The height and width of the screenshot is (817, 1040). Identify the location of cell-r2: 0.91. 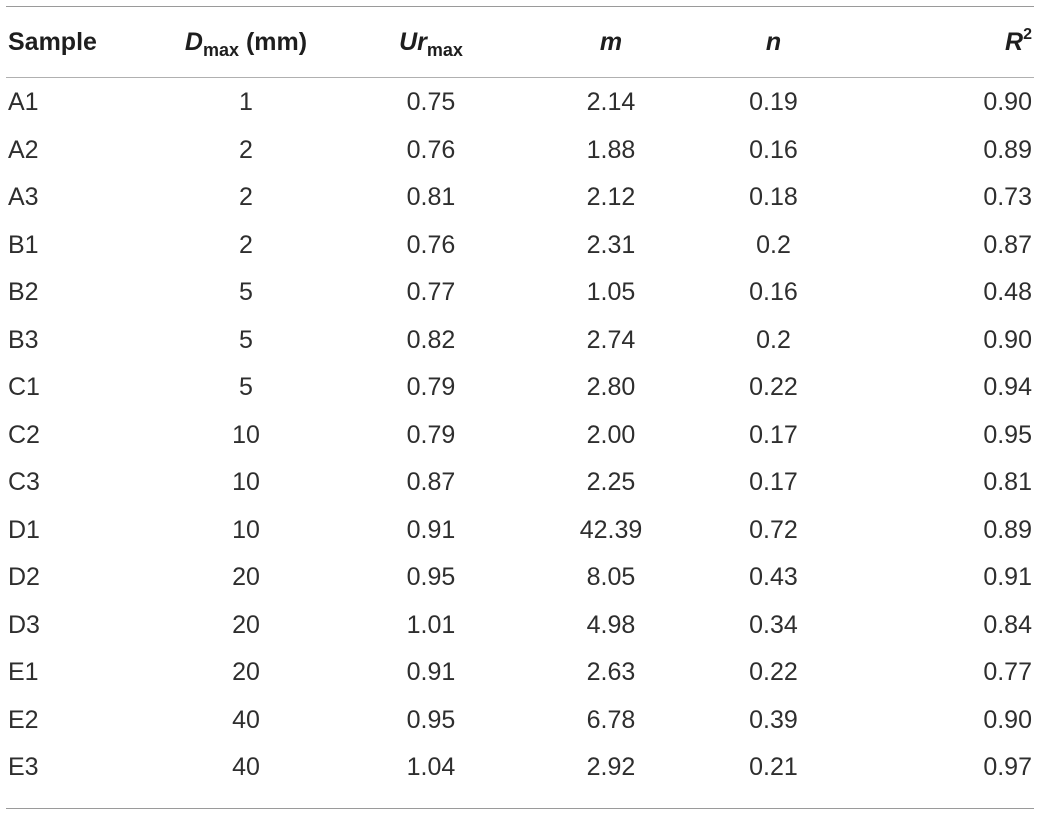
(1007, 577).